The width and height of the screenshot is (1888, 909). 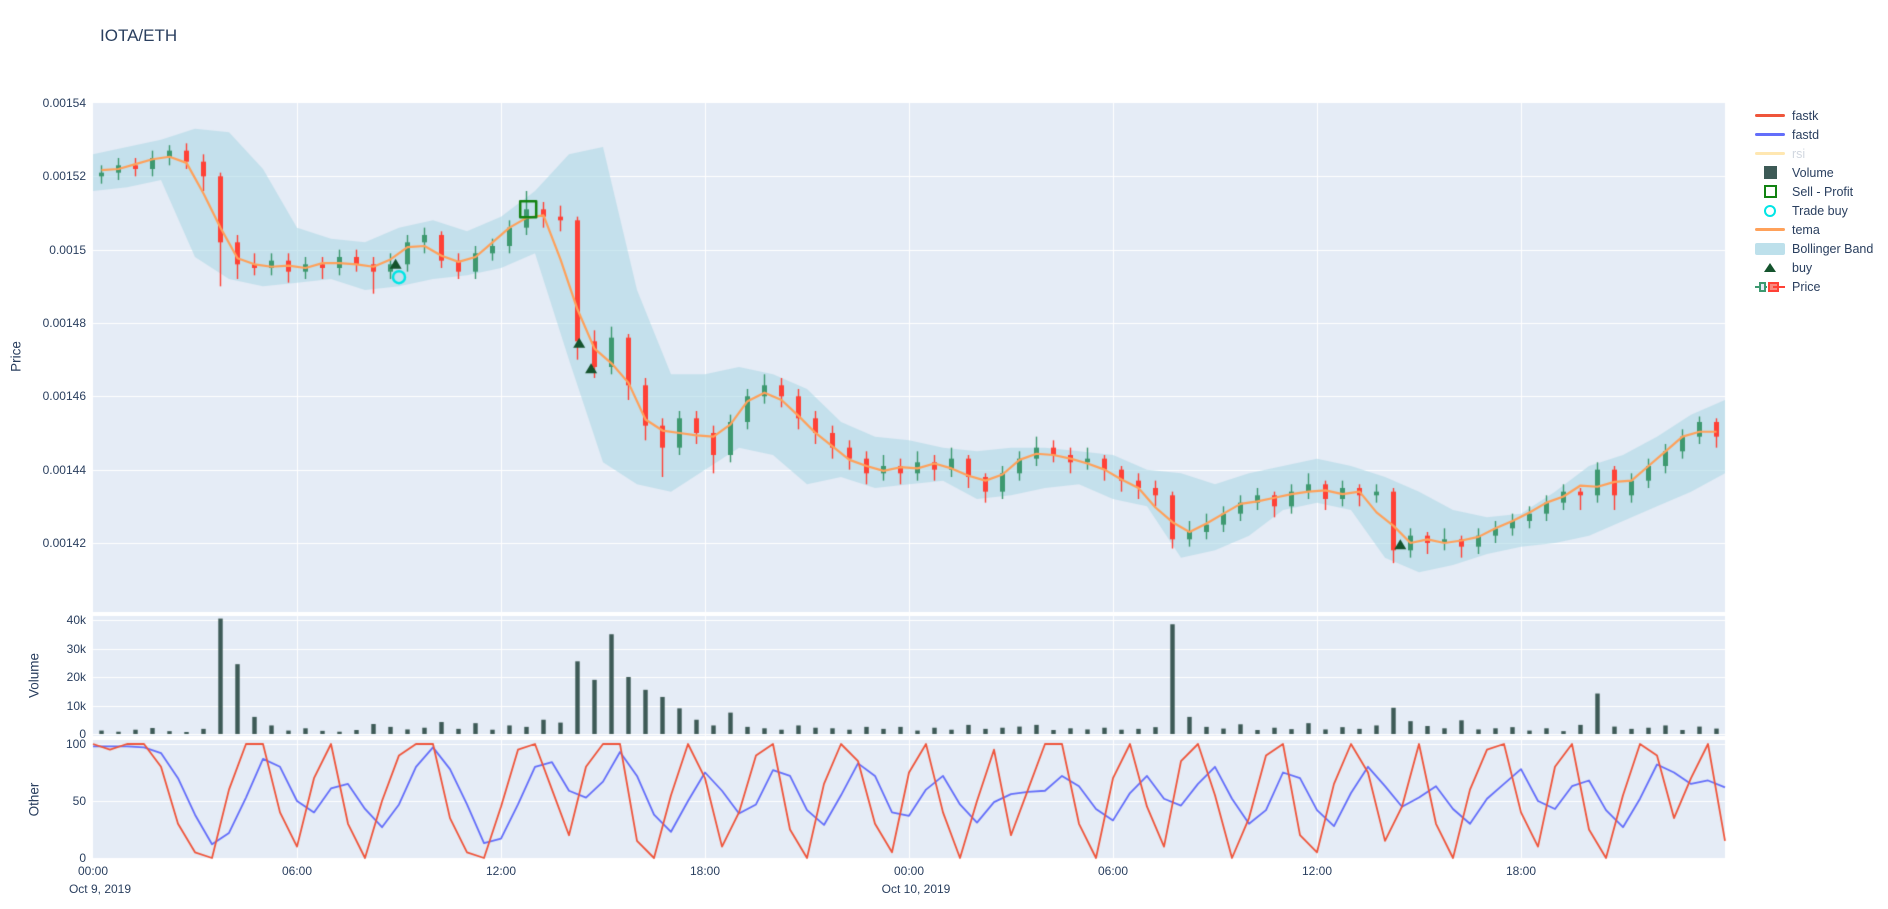 I want to click on square-filled-swatch-icon, so click(x=1770, y=172).